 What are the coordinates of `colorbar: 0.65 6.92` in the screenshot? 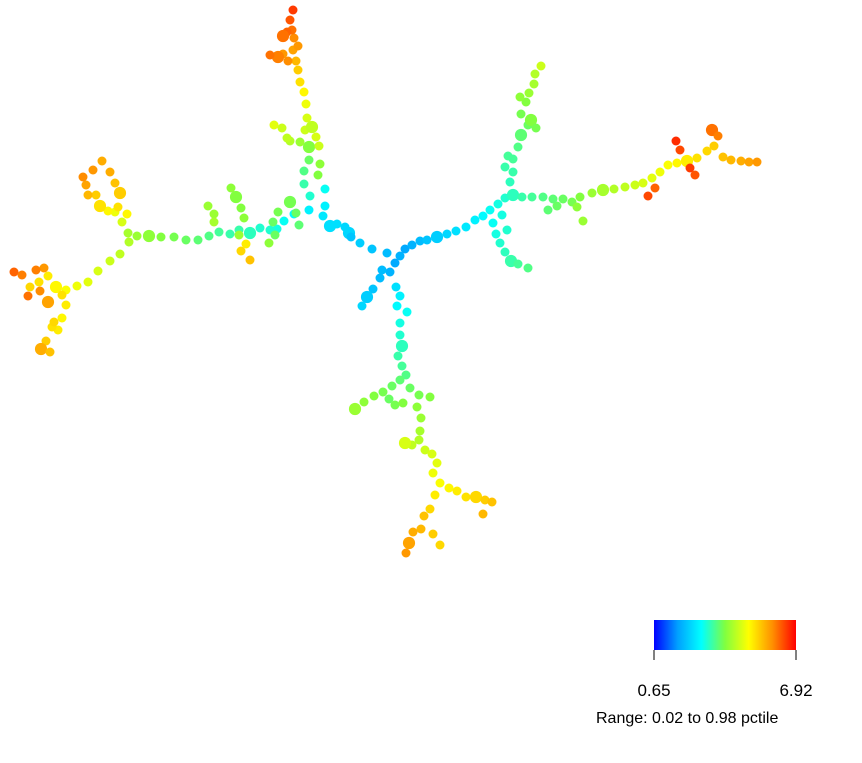 It's located at (725, 660).